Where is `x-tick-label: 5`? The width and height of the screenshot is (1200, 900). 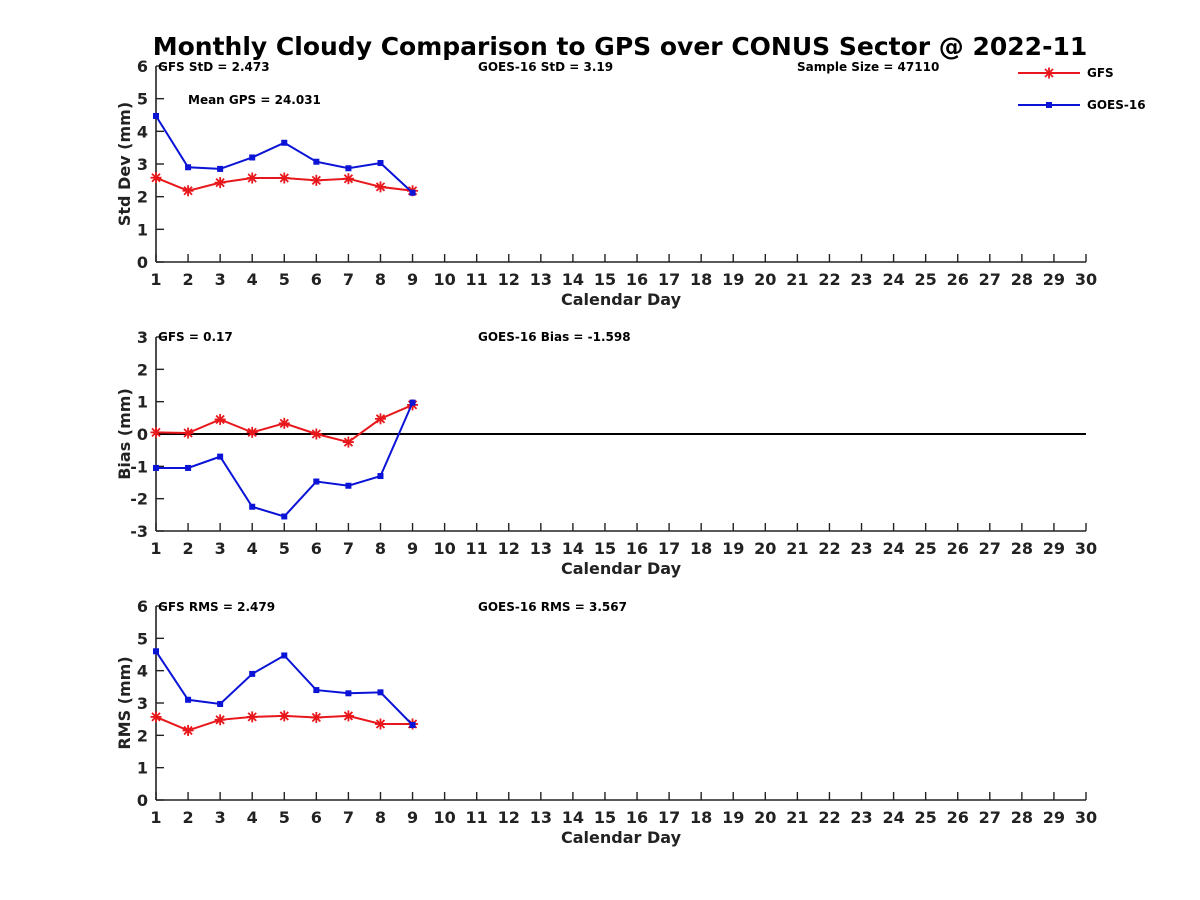 x-tick-label: 5 is located at coordinates (284, 279).